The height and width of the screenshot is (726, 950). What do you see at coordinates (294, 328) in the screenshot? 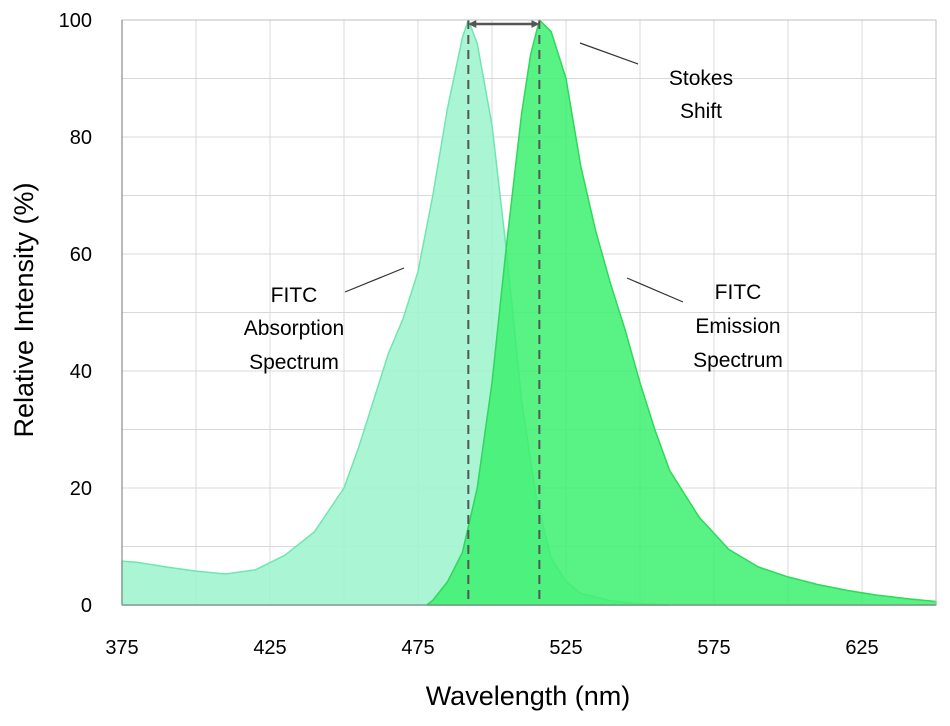
I see `absorption-label-line2: Absorption` at bounding box center [294, 328].